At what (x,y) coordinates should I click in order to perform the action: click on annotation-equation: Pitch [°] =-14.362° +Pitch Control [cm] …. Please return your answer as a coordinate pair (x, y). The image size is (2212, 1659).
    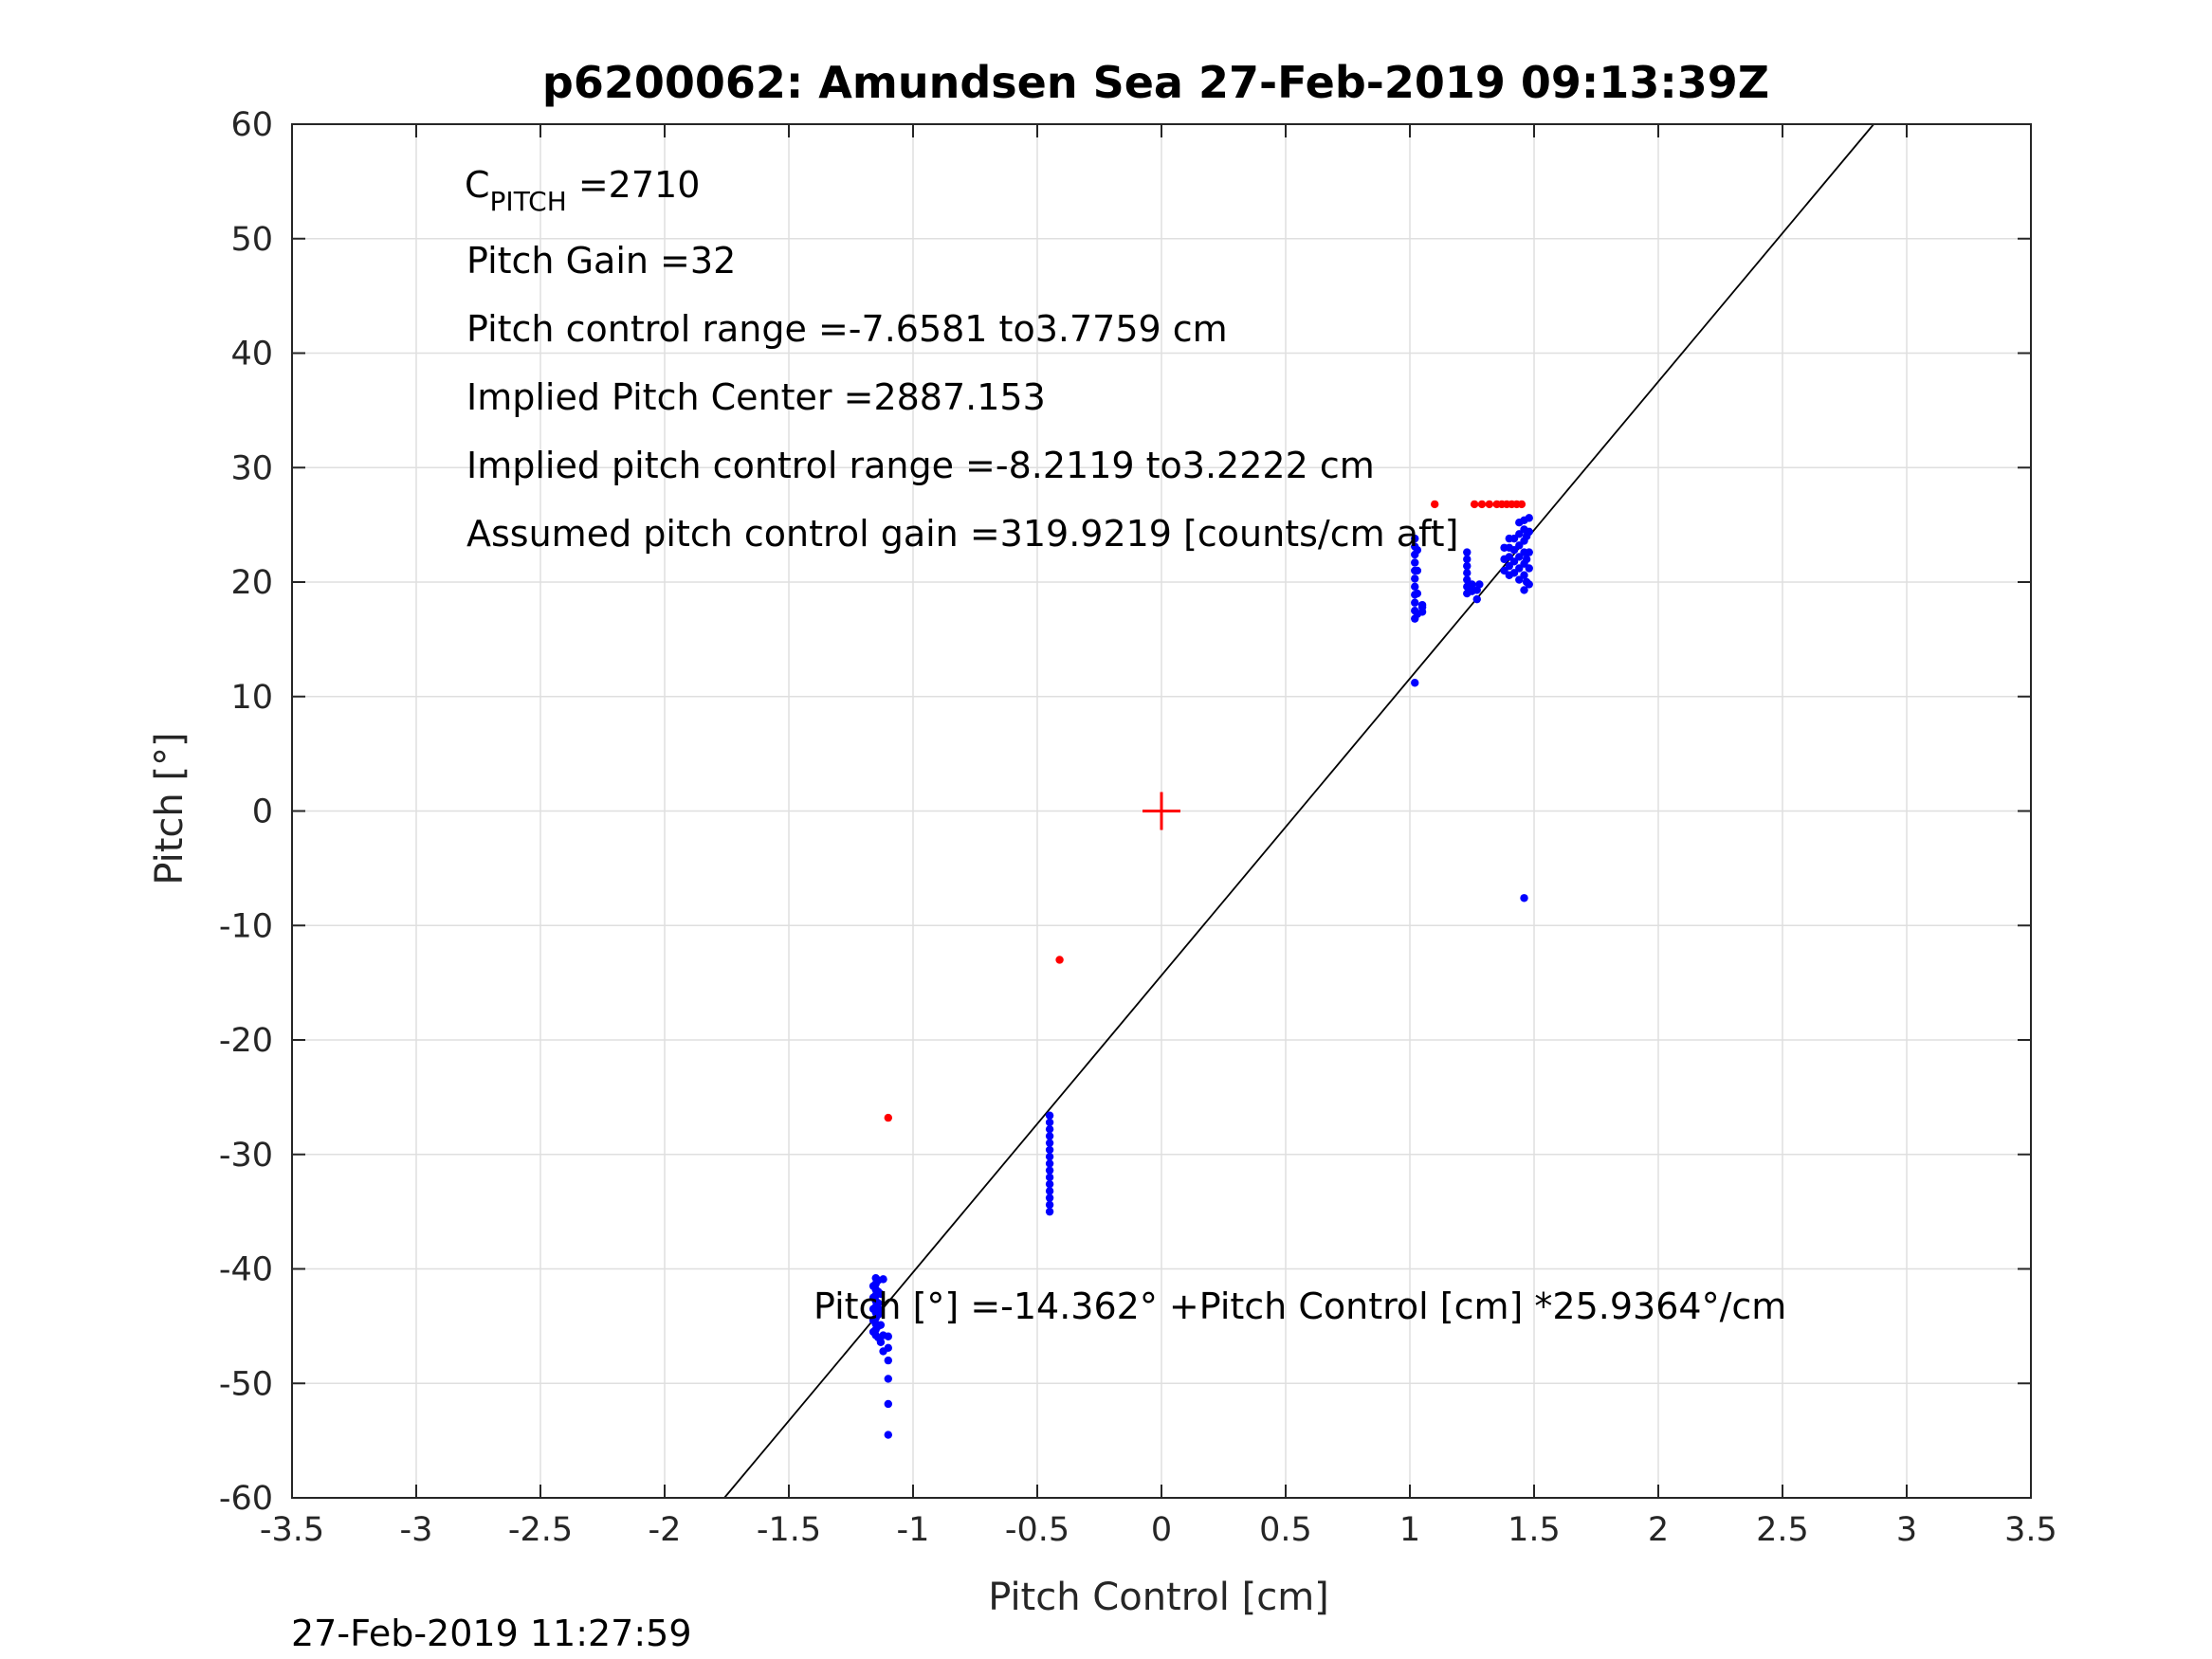
    Looking at the image, I should click on (1300, 1306).